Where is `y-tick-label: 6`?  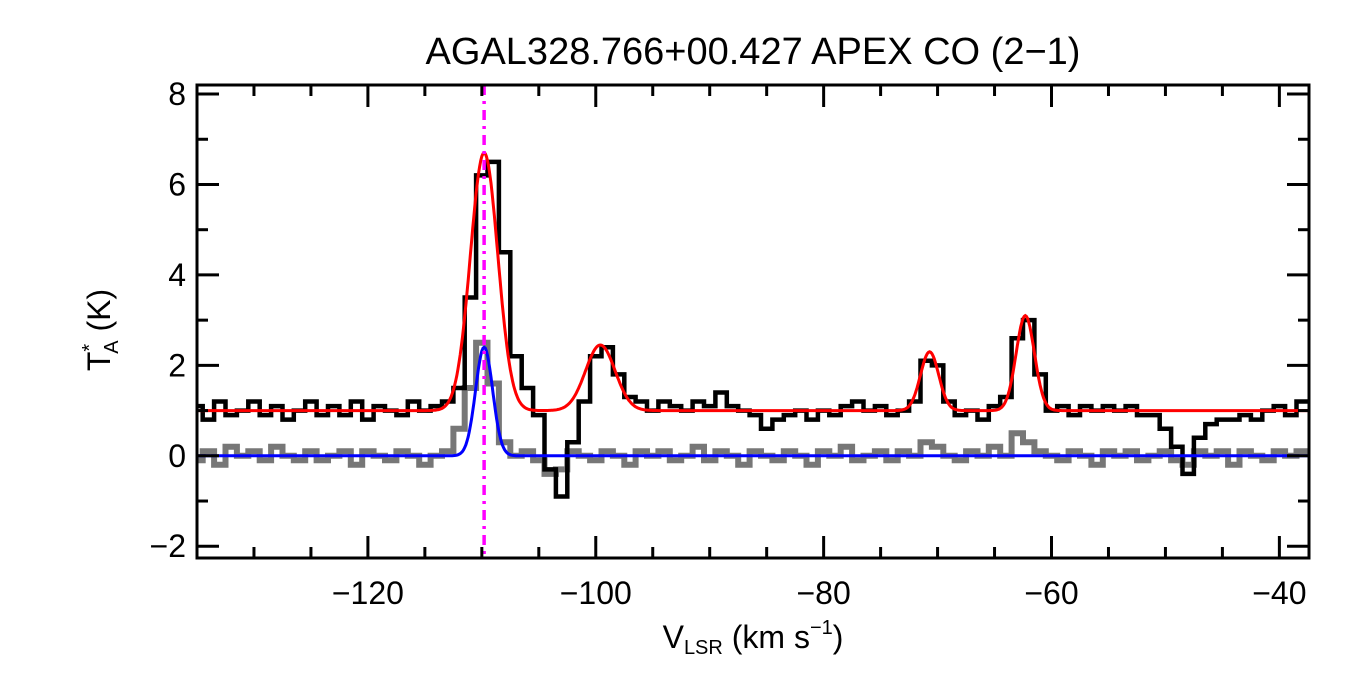
y-tick-label: 6 is located at coordinates (177, 184).